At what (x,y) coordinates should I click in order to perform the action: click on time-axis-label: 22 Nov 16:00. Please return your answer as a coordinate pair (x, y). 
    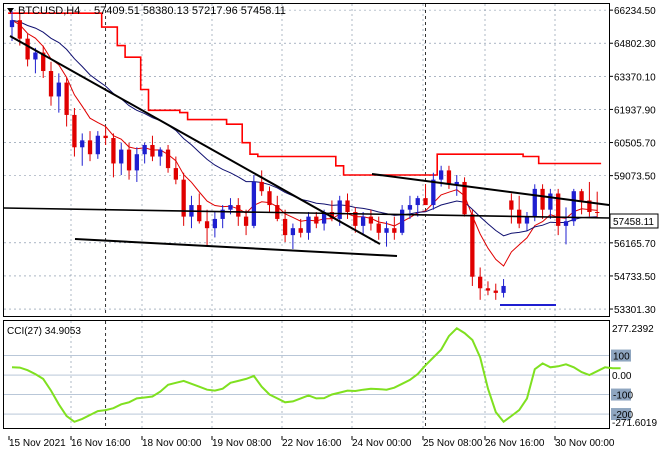
    Looking at the image, I should click on (312, 443).